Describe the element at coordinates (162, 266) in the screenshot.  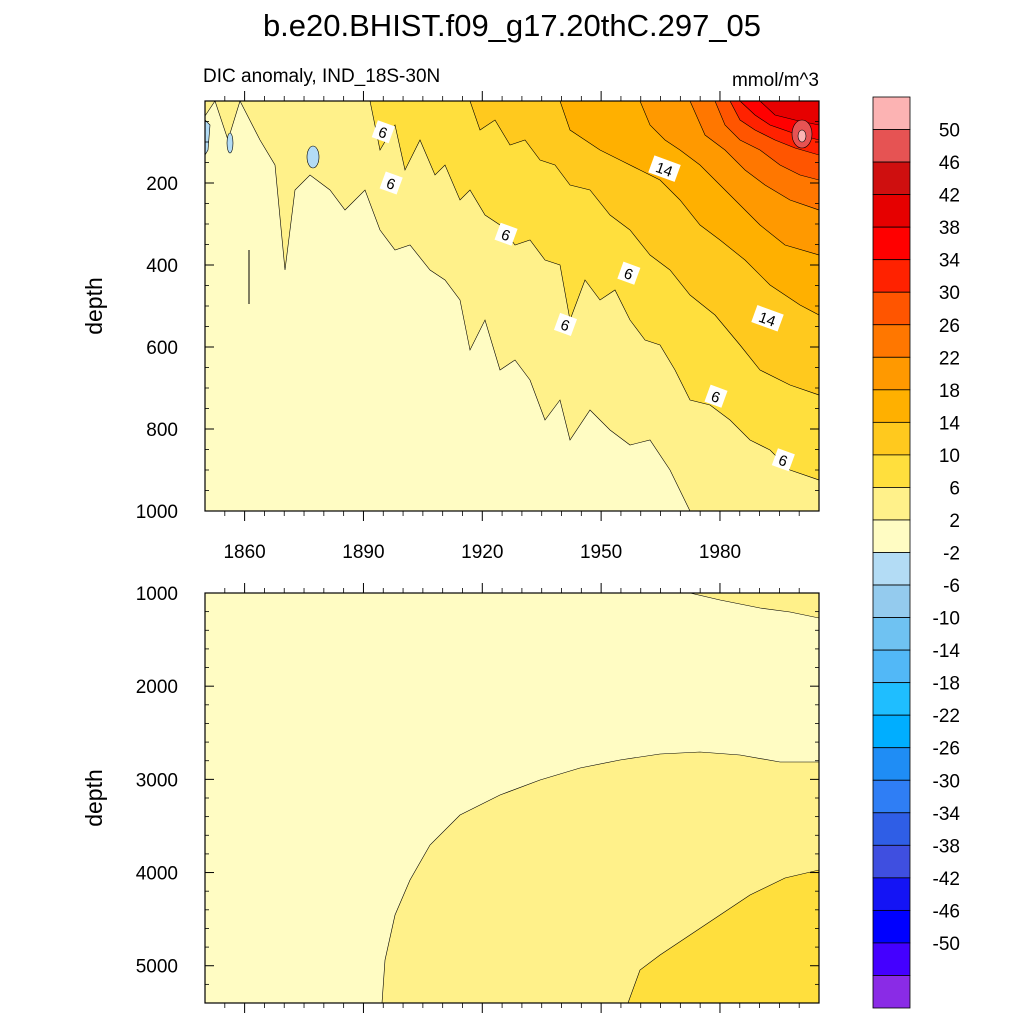
I see `upper-y-tick-label: 400` at that location.